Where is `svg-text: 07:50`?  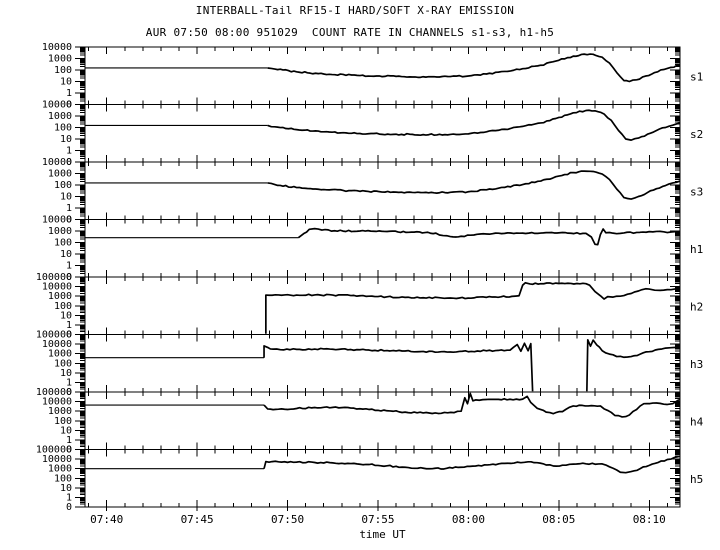
svg-text: 07:50 is located at coordinates (287, 519).